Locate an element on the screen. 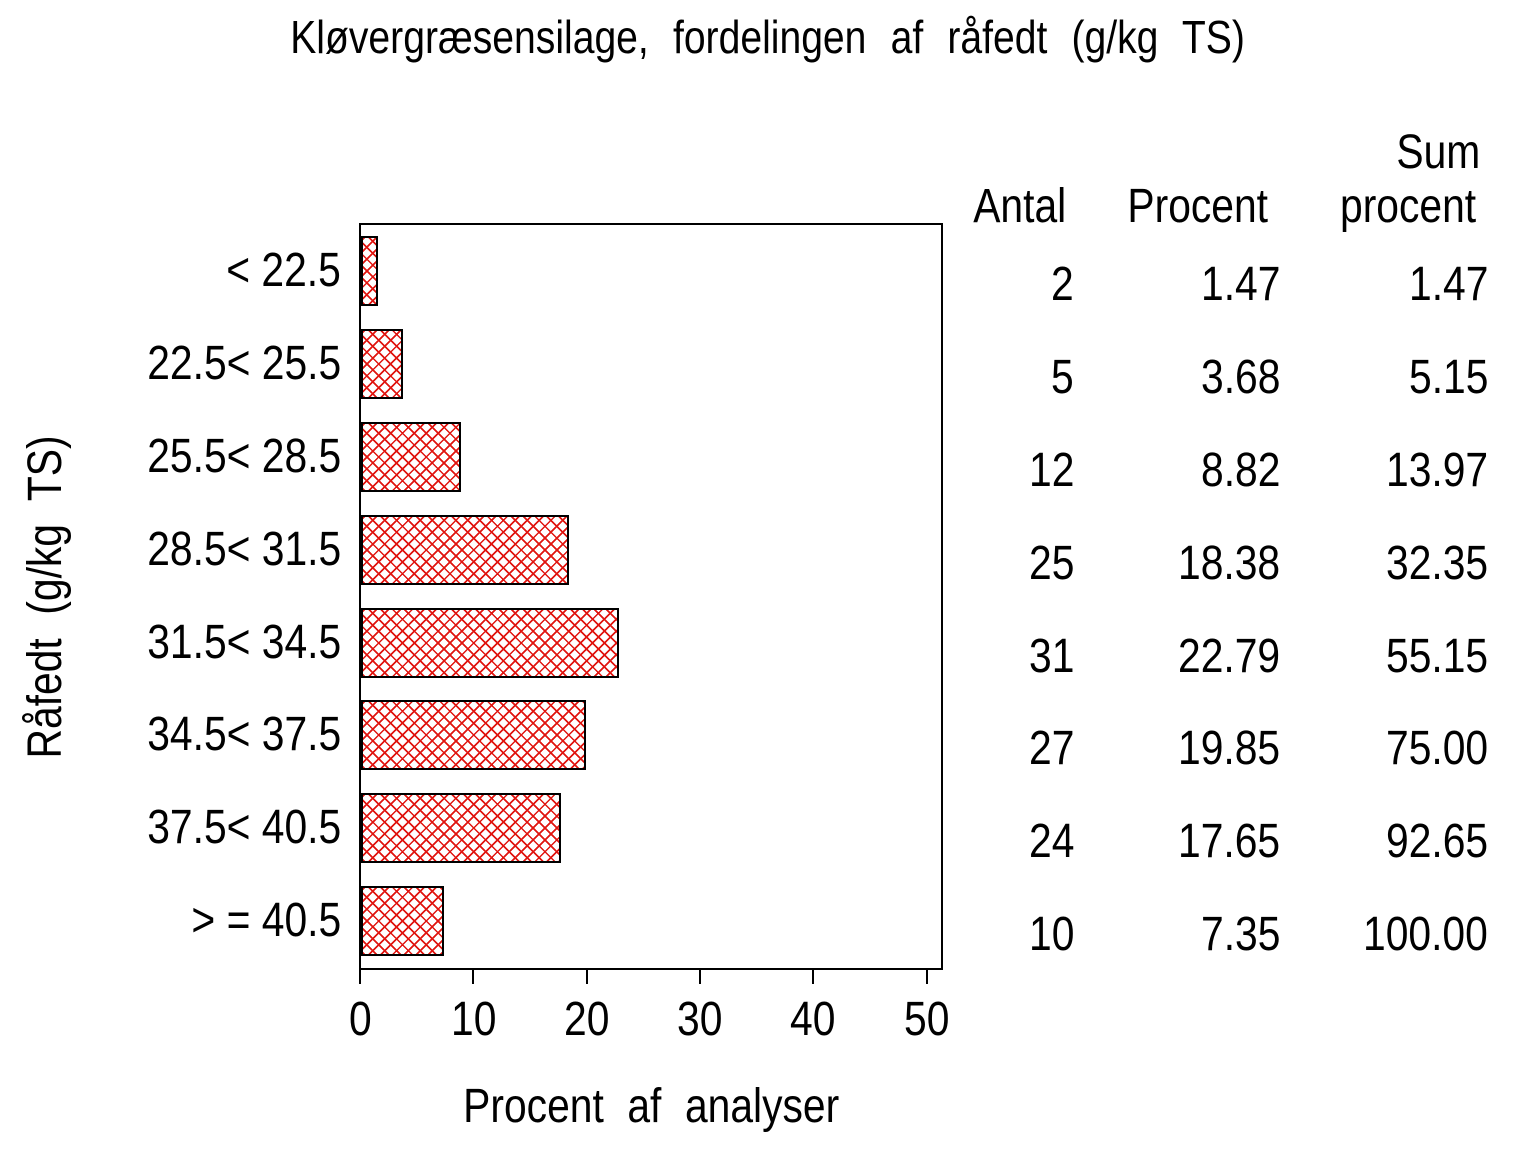 The image size is (1536, 1152). y-category-label: 22.5< 25.5 is located at coordinates (244, 363).